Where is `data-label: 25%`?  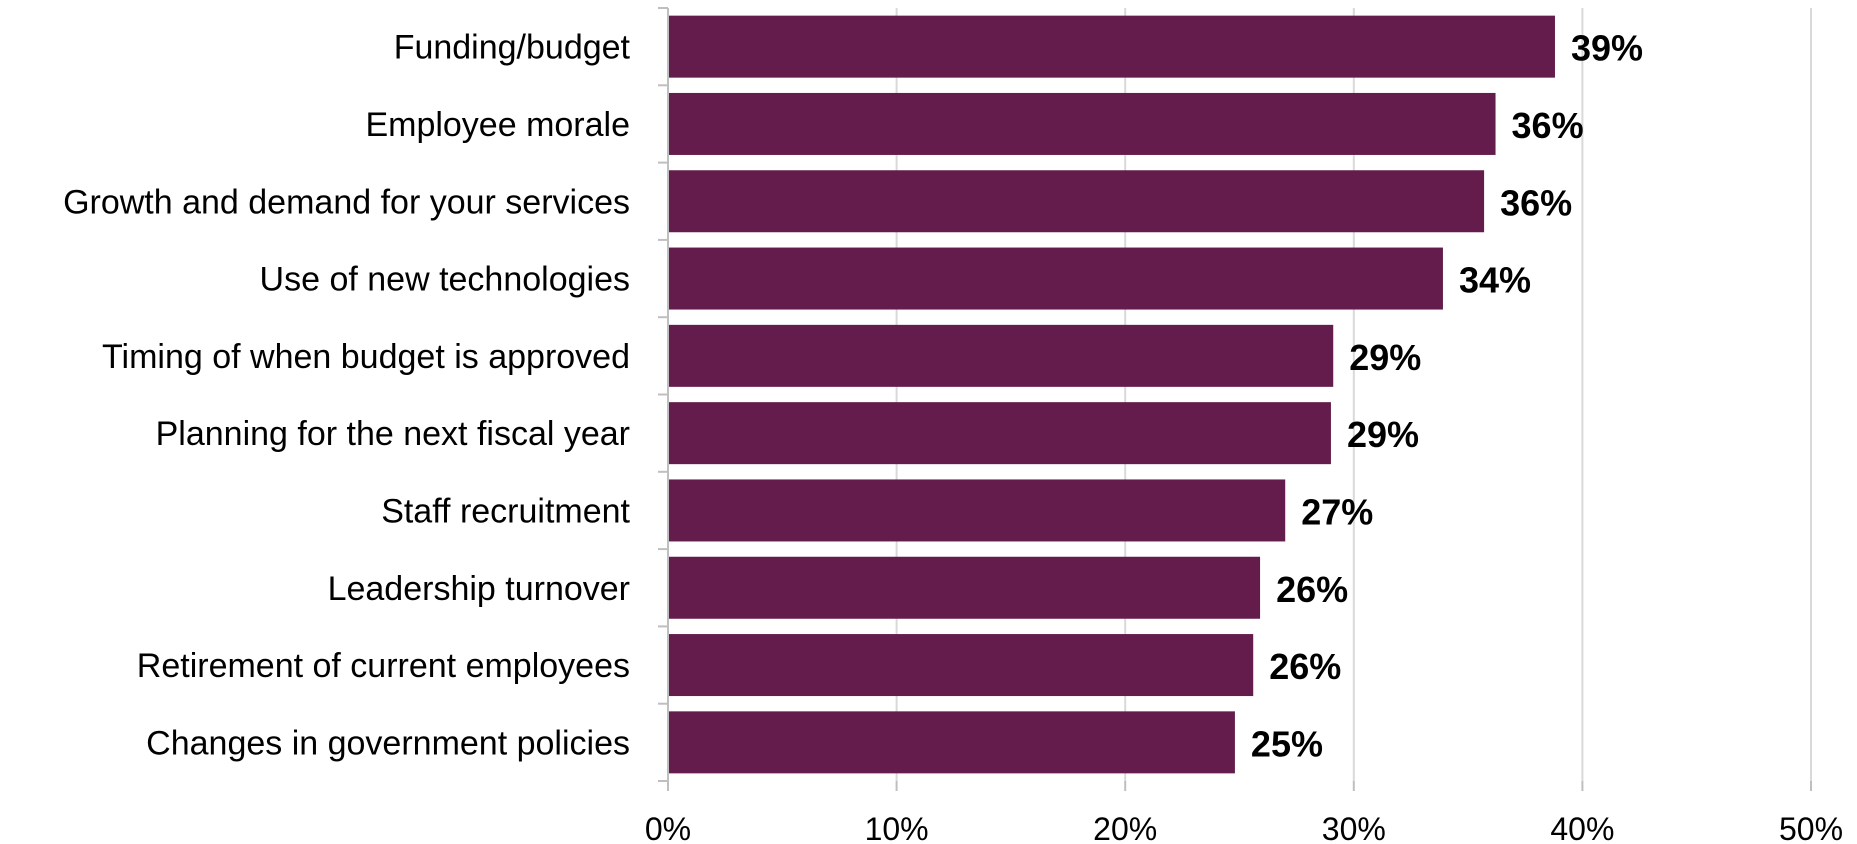 data-label: 25% is located at coordinates (1287, 743).